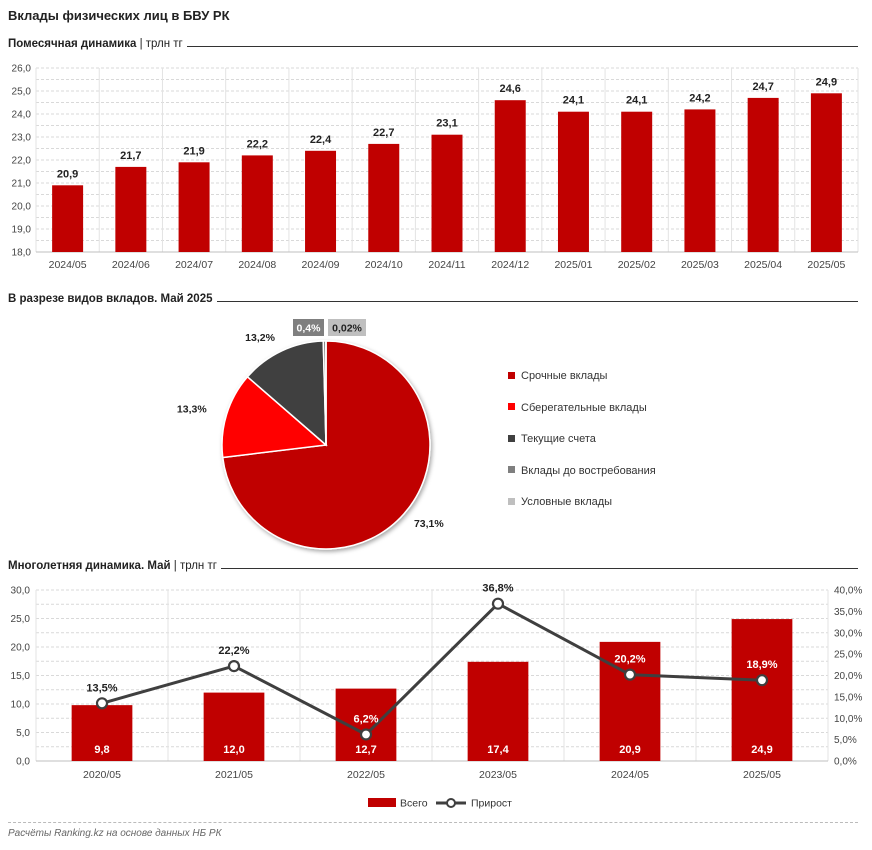 This screenshot has height=850, width=872. I want to click on y-tick-label: 15,0, so click(21, 676).